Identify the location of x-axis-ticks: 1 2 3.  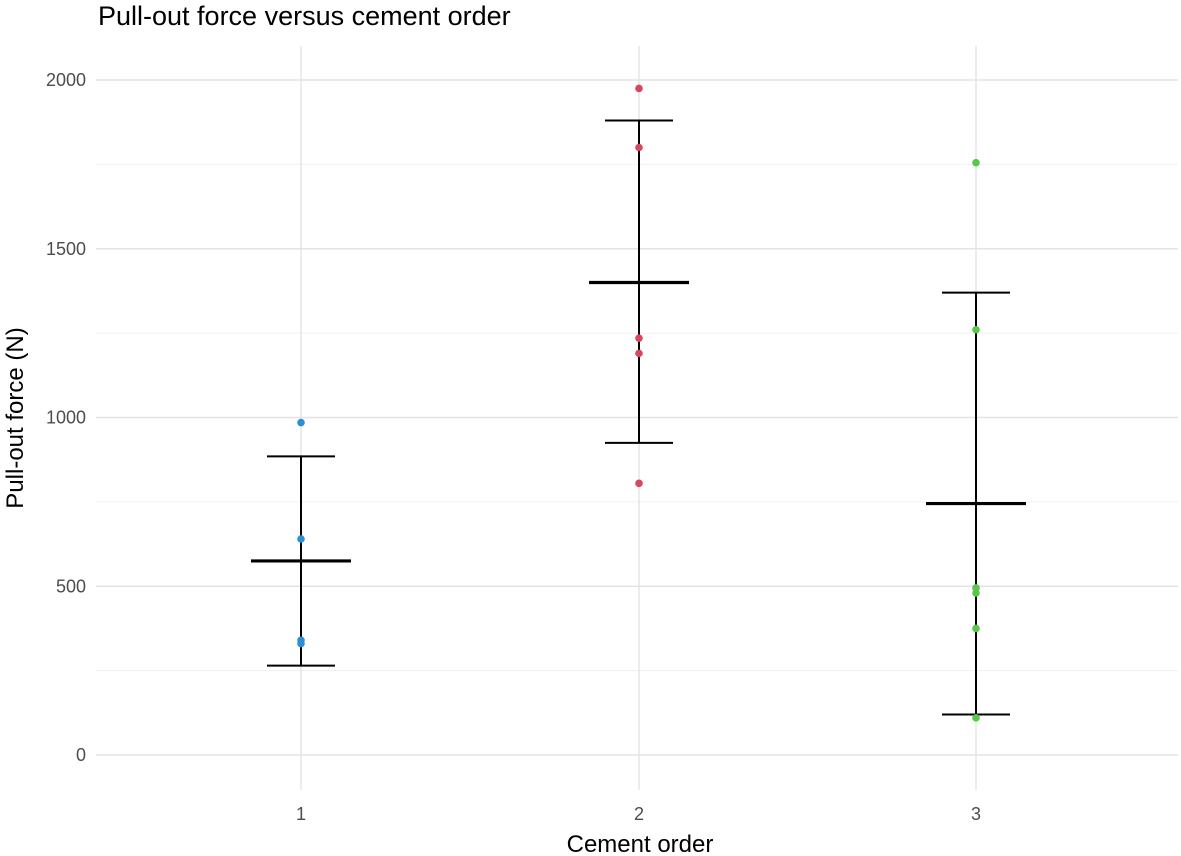
(638, 814).